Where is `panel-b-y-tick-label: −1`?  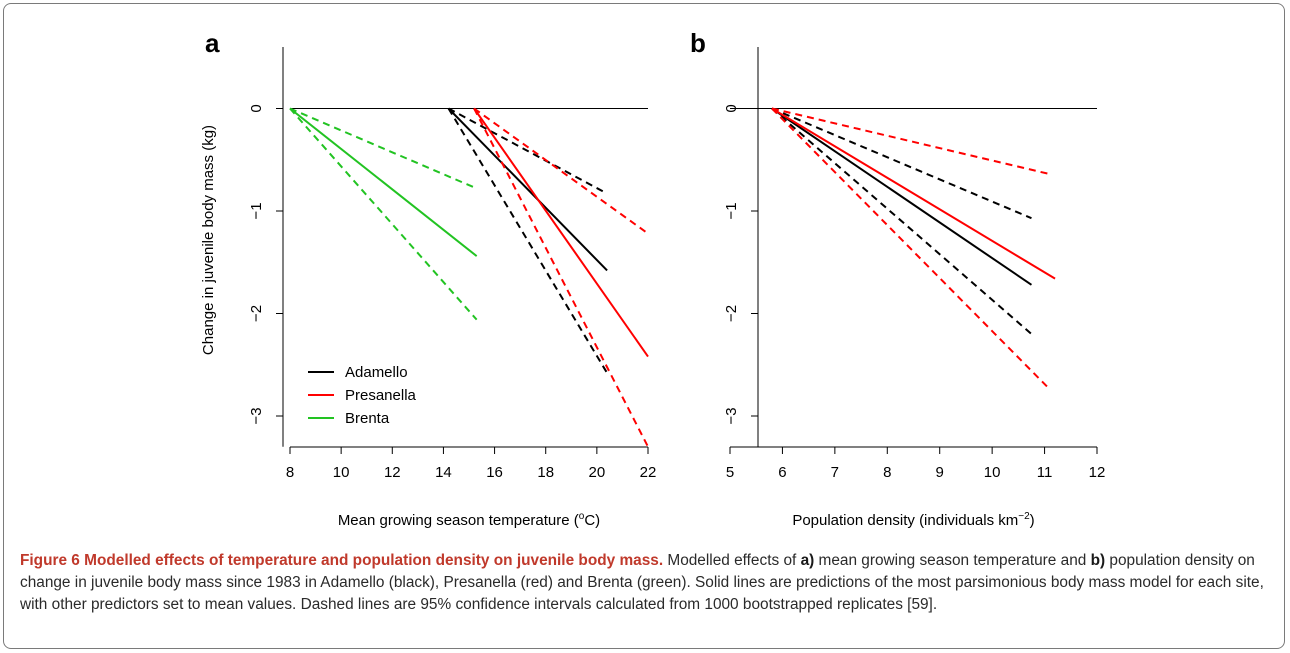
panel-b-y-tick-label: −1 is located at coordinates (731, 210).